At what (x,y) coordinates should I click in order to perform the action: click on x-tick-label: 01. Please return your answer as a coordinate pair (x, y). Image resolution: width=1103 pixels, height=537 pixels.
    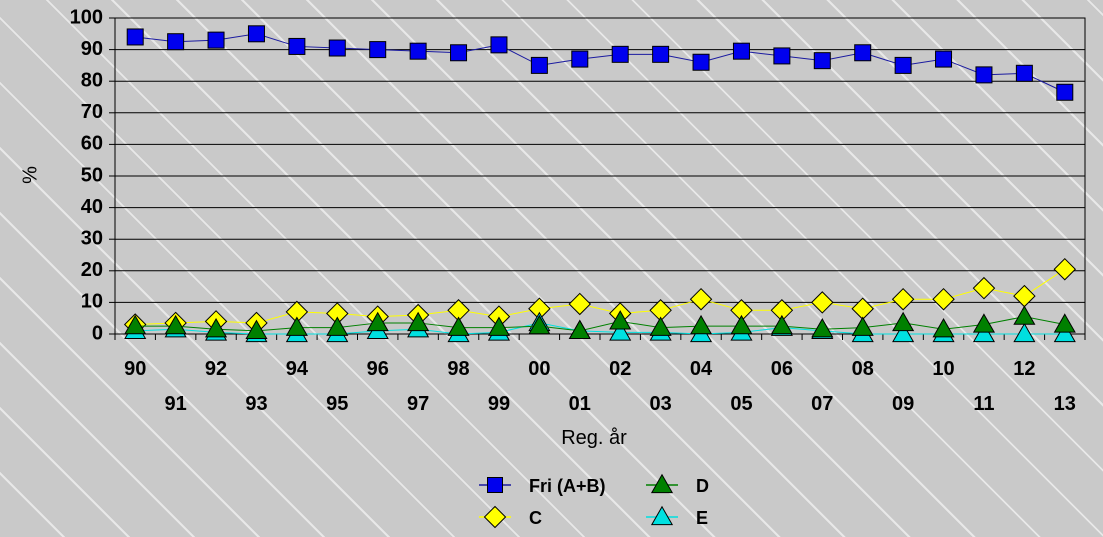
    Looking at the image, I should click on (580, 404).